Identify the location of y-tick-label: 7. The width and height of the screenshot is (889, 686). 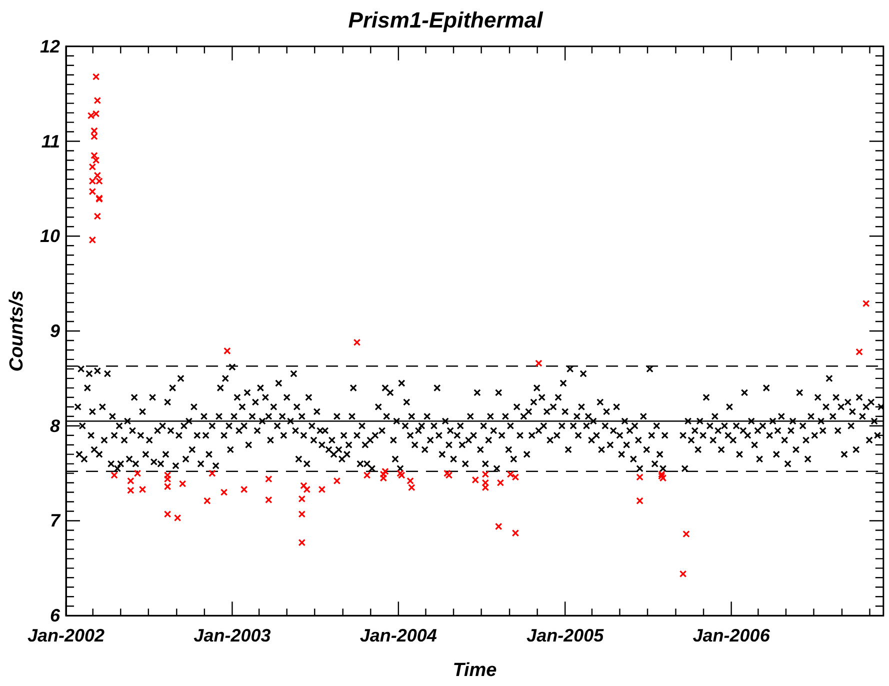
(55, 520).